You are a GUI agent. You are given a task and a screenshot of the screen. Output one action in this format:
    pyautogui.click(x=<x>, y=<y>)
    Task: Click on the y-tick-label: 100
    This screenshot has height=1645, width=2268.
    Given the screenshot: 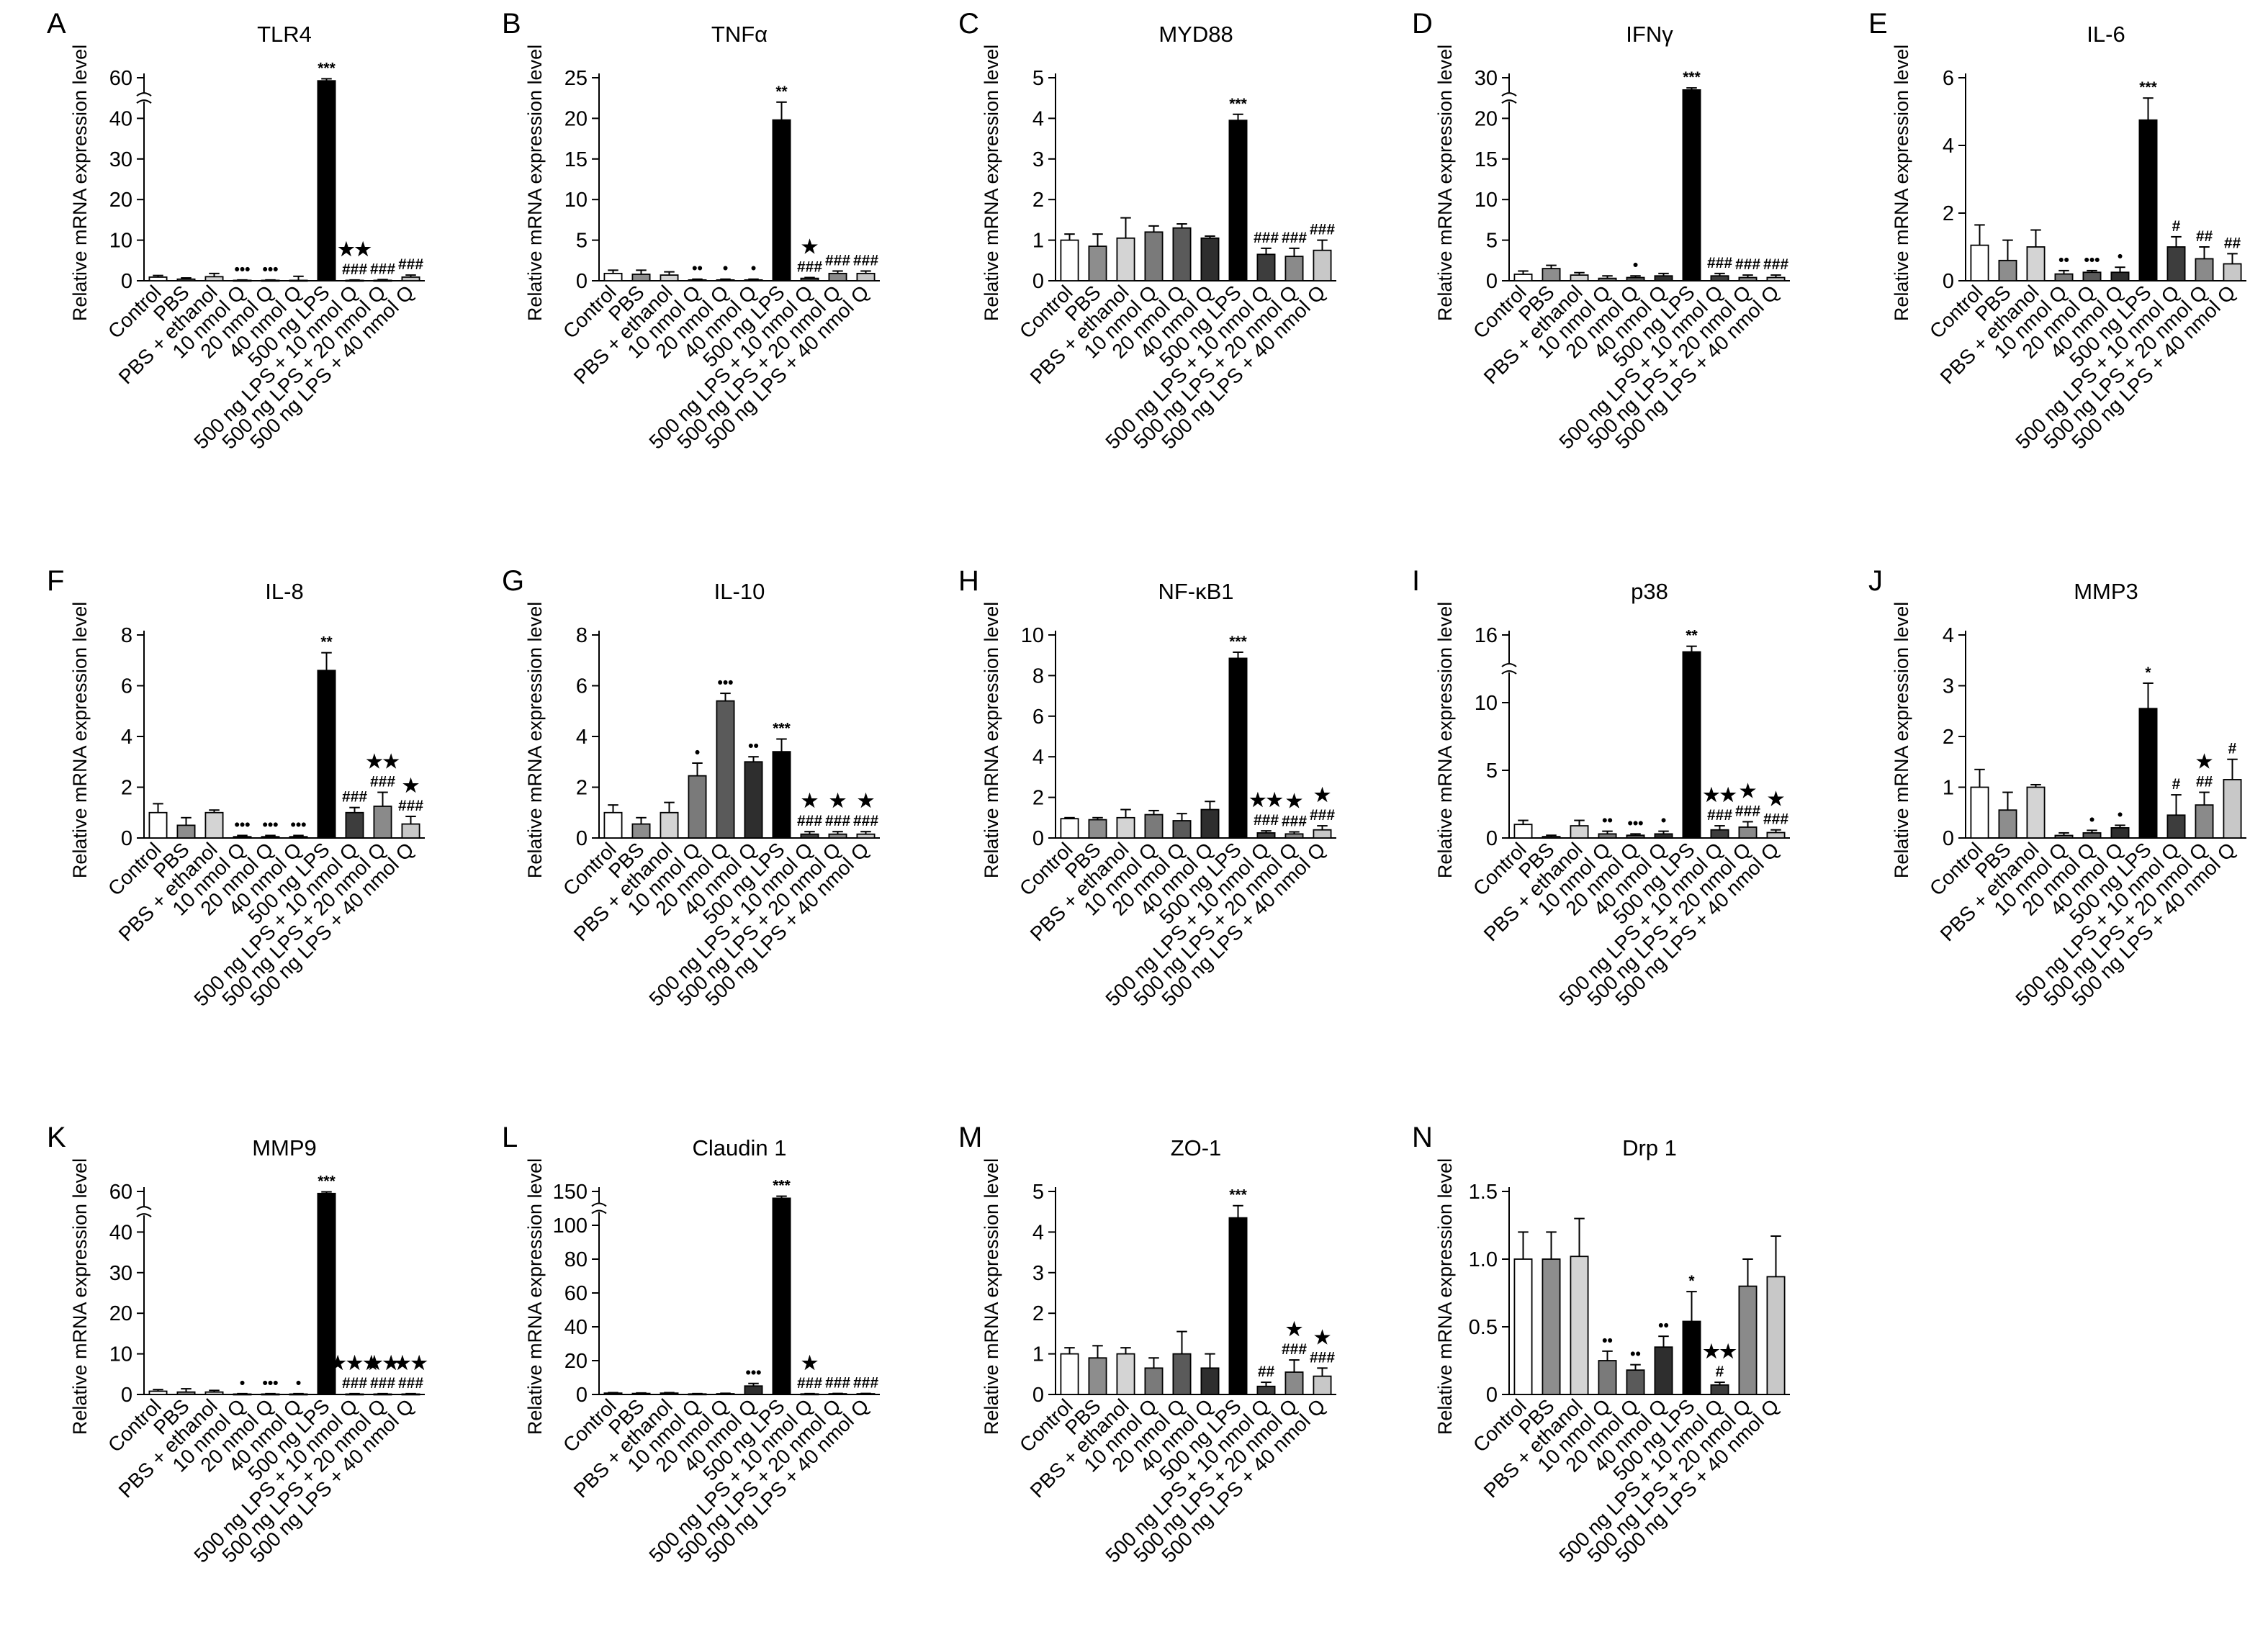 What is the action you would take?
    pyautogui.click(x=570, y=1226)
    